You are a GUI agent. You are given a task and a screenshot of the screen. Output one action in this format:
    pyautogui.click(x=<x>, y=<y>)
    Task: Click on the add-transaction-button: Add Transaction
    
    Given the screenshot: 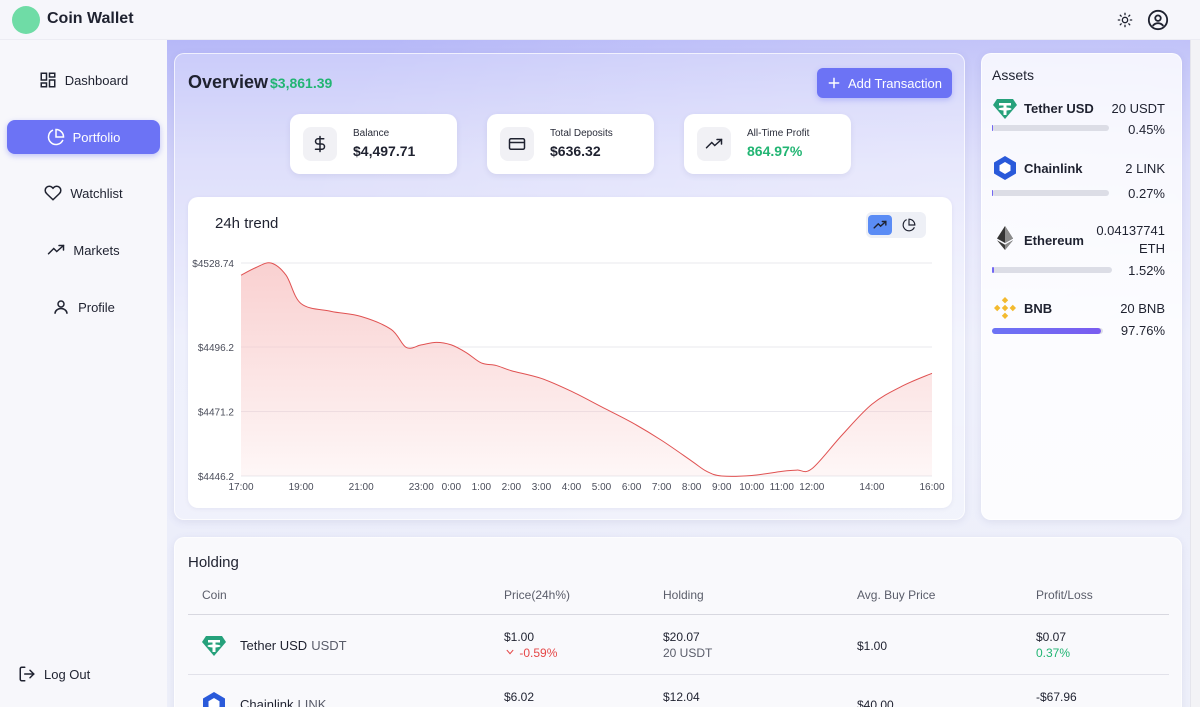 What is the action you would take?
    pyautogui.click(x=884, y=83)
    